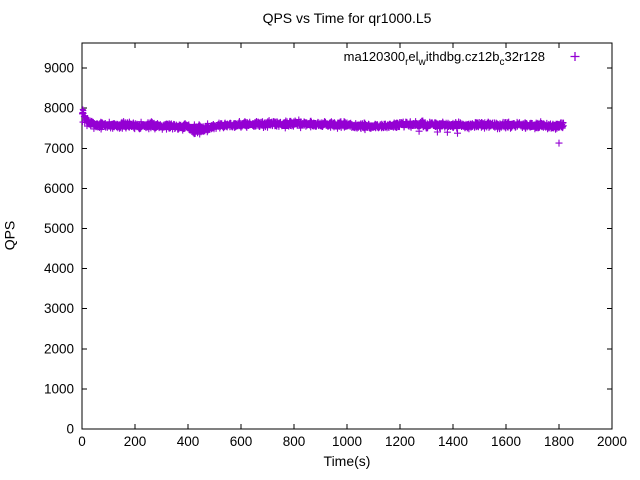  Describe the element at coordinates (347, 18) in the screenshot. I see `chart-title: QPS vs Time for qr1000.L5` at that location.